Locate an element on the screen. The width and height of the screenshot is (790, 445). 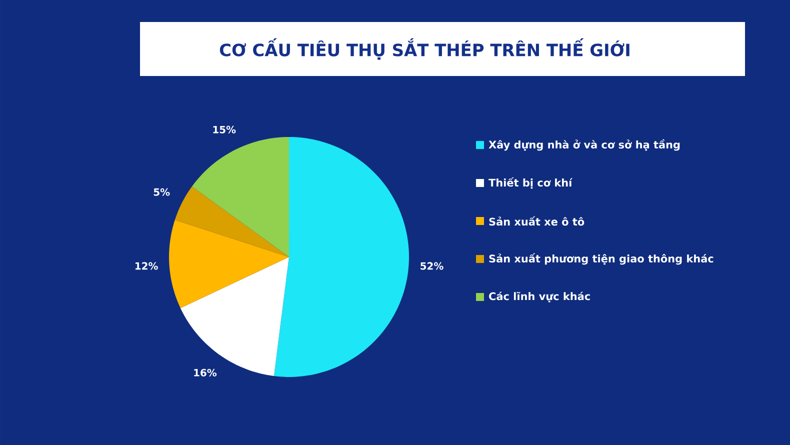
data-label: 12% is located at coordinates (146, 266).